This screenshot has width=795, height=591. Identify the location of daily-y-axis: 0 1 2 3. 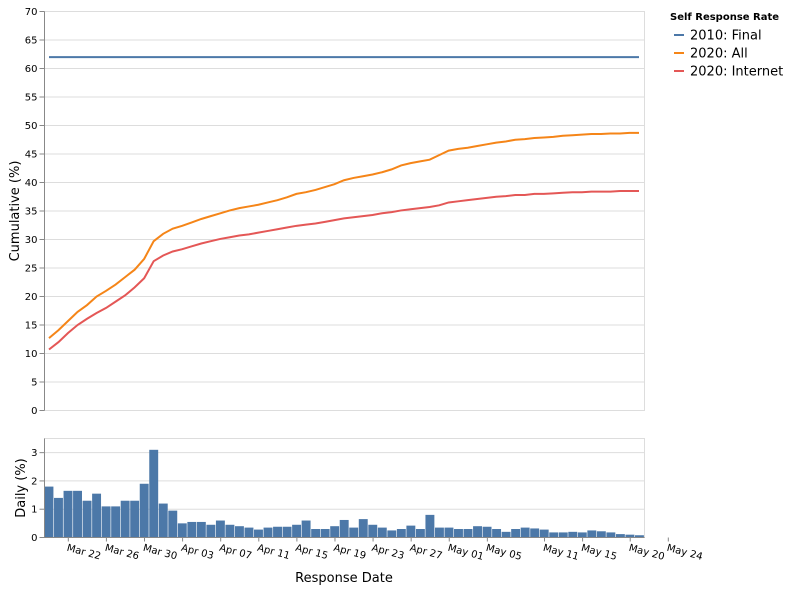
(38, 491).